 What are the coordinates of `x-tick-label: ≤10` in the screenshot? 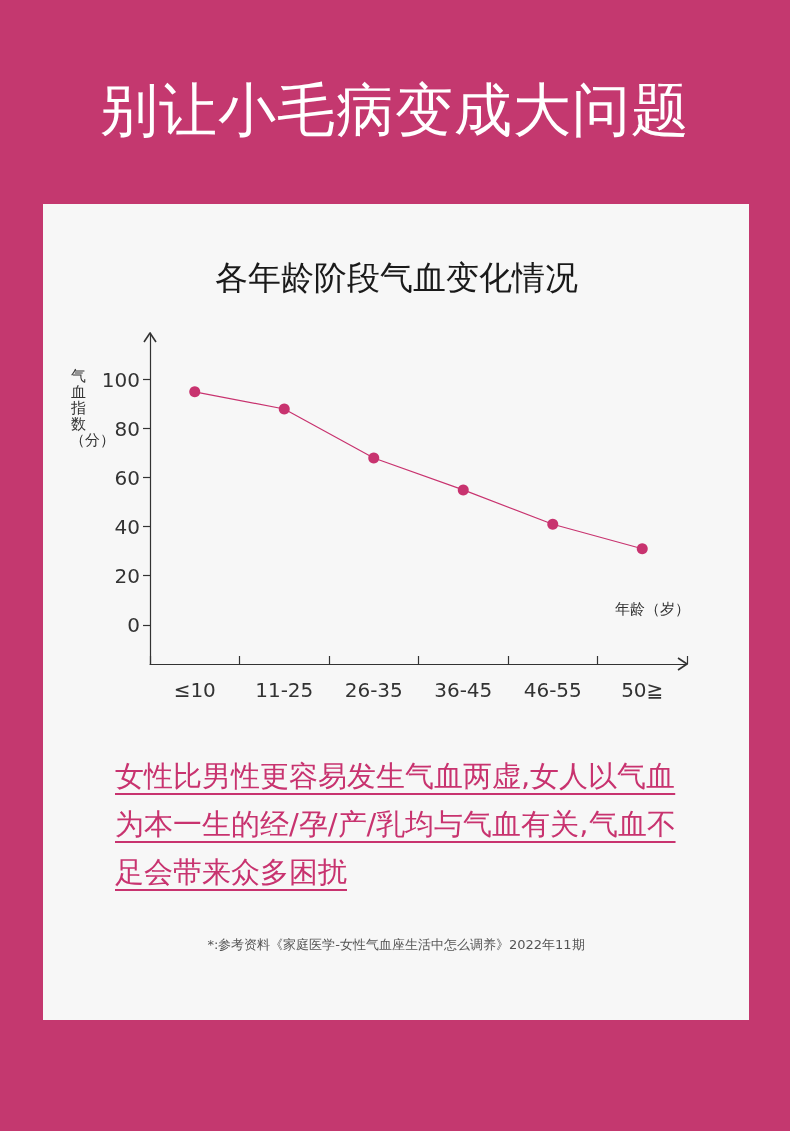 It's located at (194, 690).